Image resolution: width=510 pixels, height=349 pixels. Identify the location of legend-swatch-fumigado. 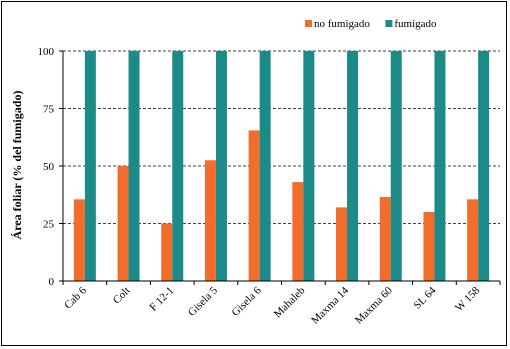
(389, 23).